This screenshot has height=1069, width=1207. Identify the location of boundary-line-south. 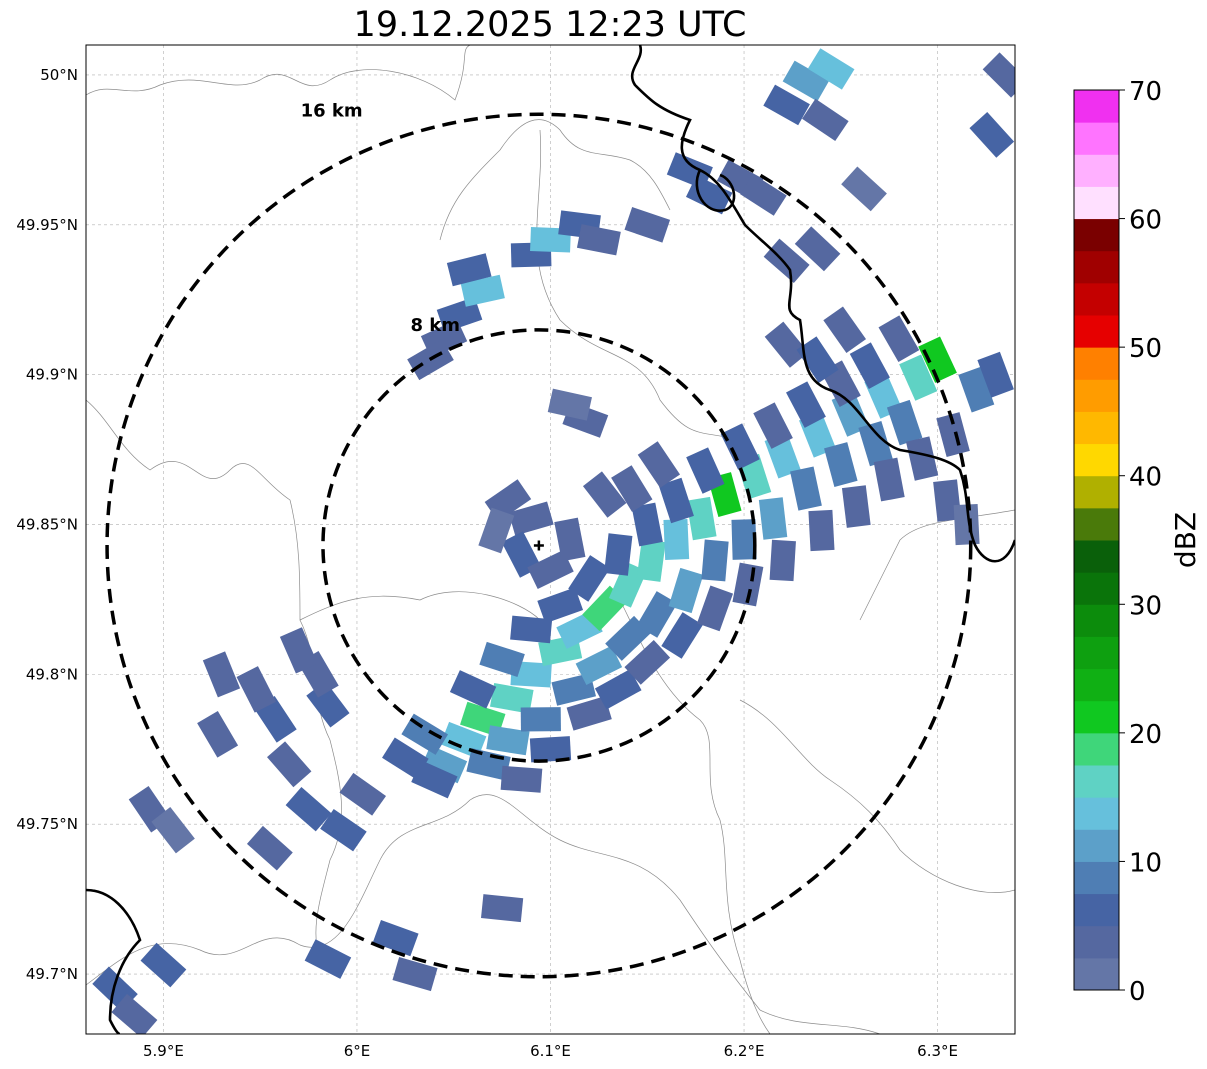
(483, 914).